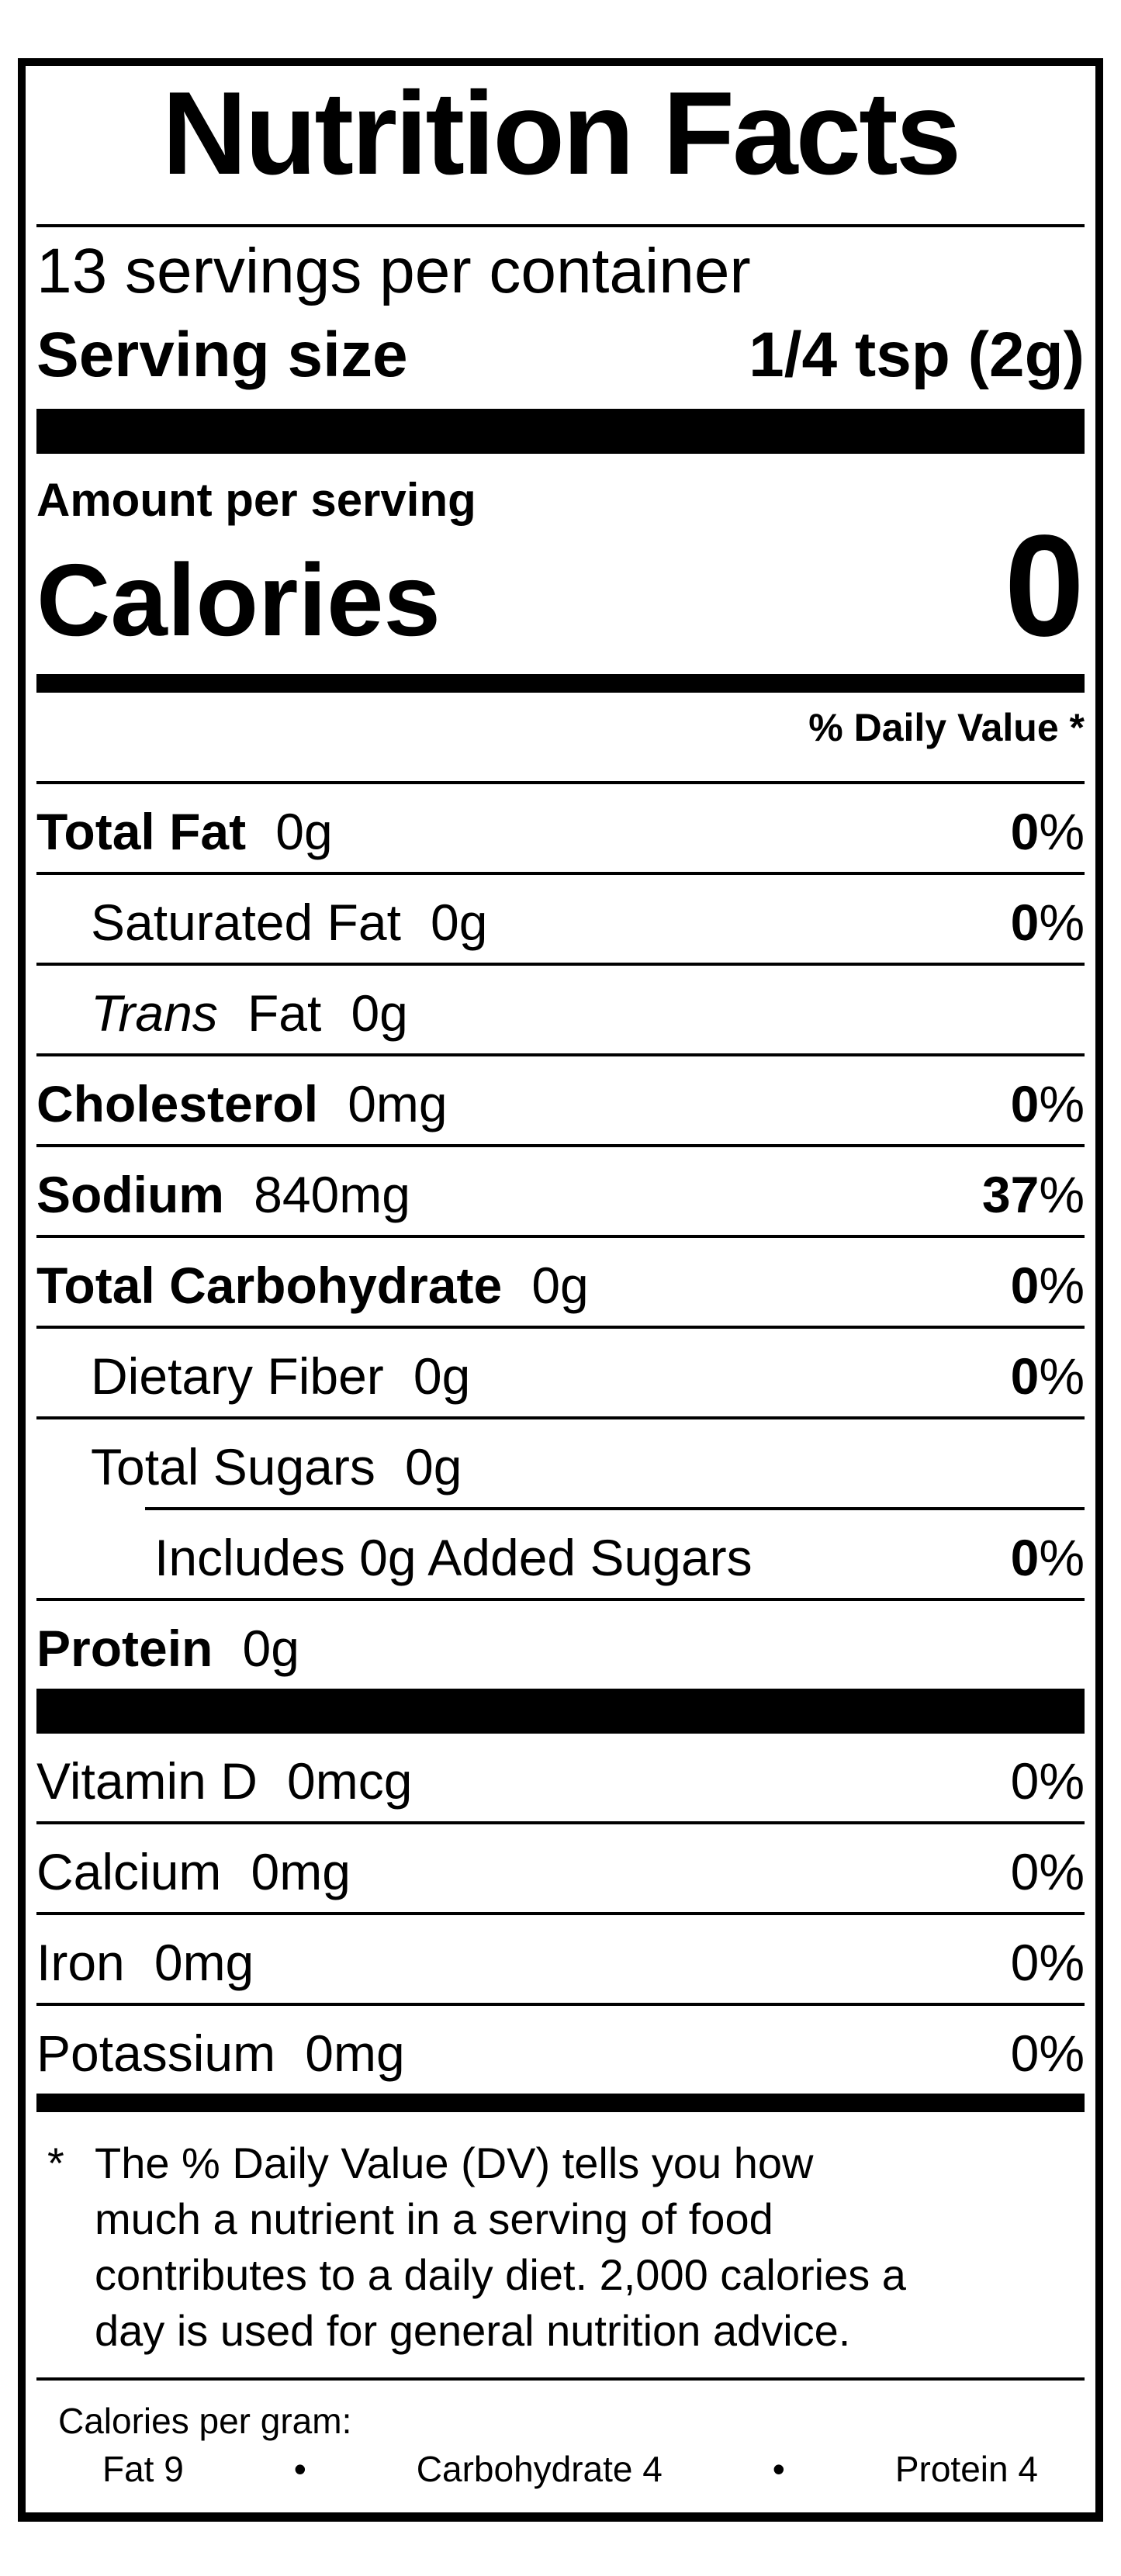 This screenshot has width=1121, height=2576. I want to click on nutrient-name-italic: Trans, so click(154, 1013).